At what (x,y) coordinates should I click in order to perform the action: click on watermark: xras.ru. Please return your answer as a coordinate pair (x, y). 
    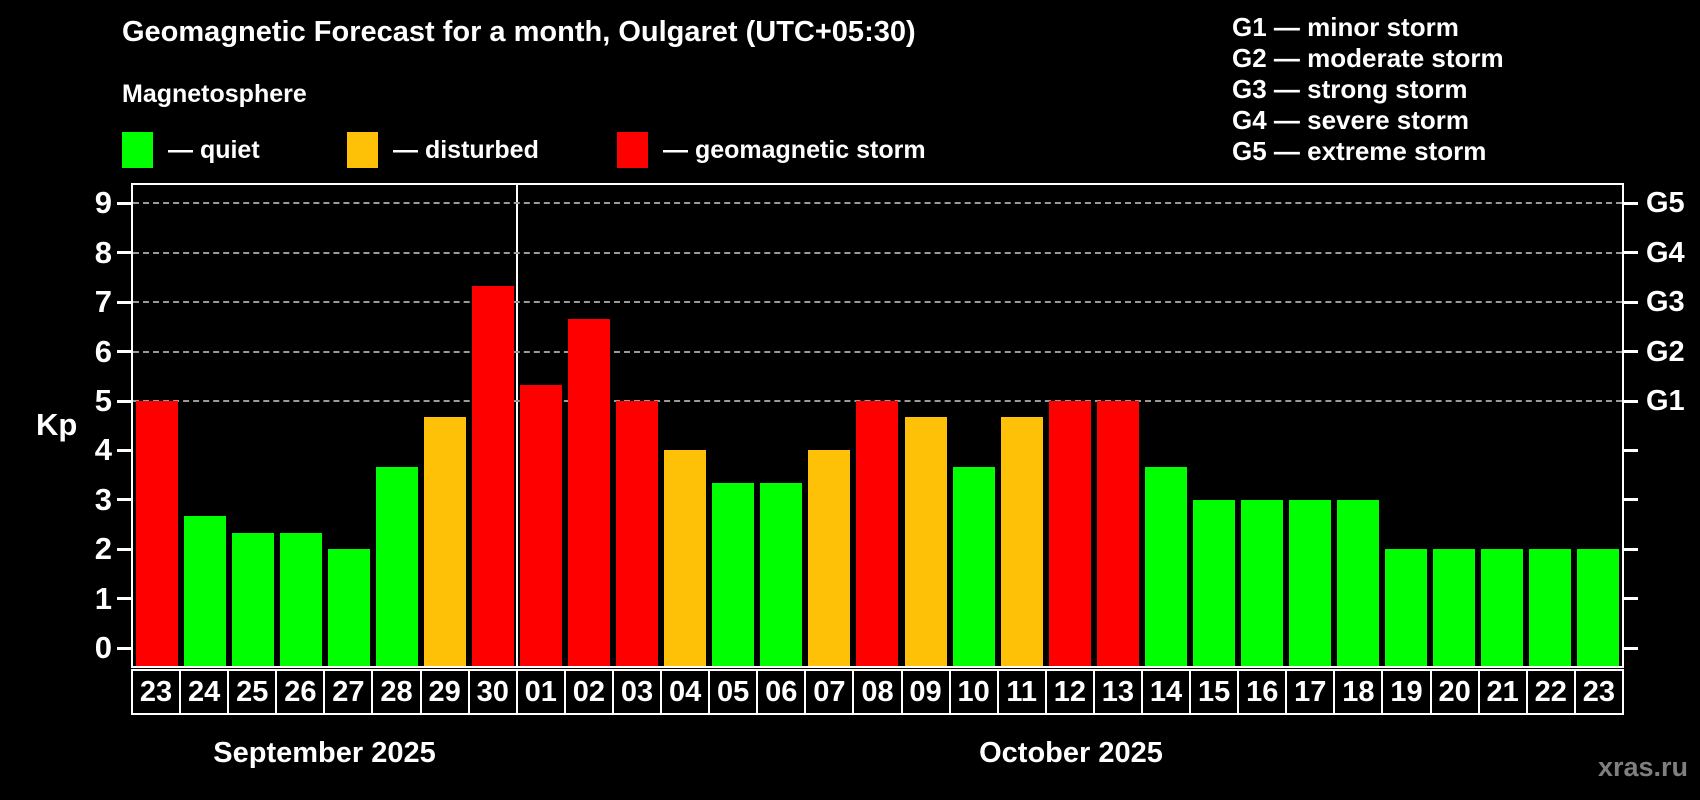
    Looking at the image, I should click on (1642, 767).